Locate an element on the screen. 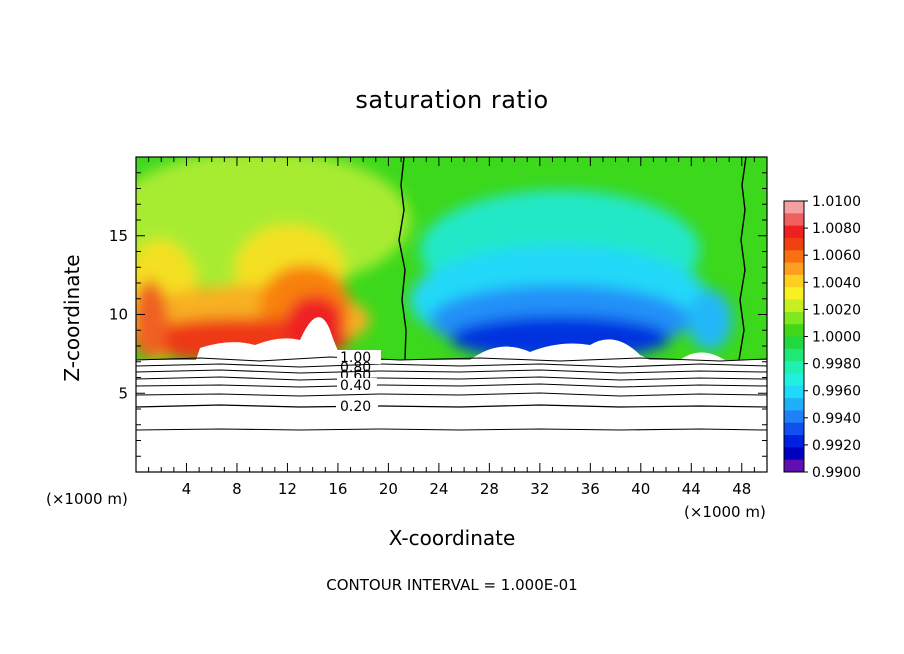 This screenshot has width=904, height=654. x-tick-label: 4 is located at coordinates (187, 489).